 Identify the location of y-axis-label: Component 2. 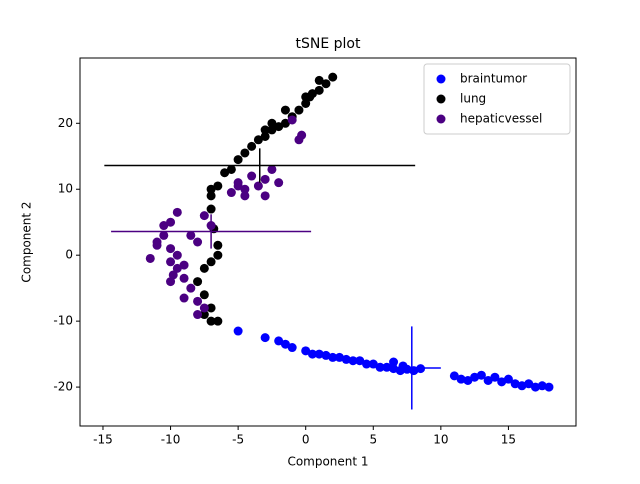
(27, 241).